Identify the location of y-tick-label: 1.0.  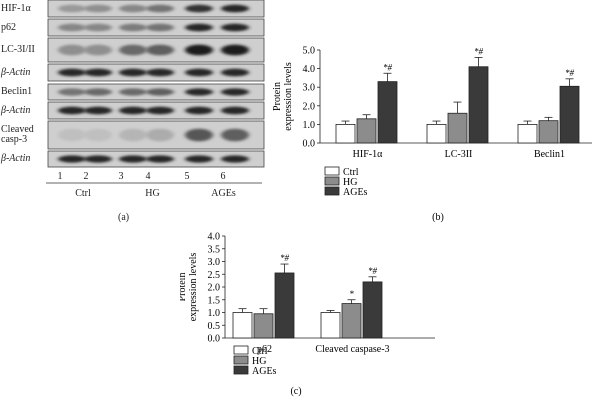
(214, 313).